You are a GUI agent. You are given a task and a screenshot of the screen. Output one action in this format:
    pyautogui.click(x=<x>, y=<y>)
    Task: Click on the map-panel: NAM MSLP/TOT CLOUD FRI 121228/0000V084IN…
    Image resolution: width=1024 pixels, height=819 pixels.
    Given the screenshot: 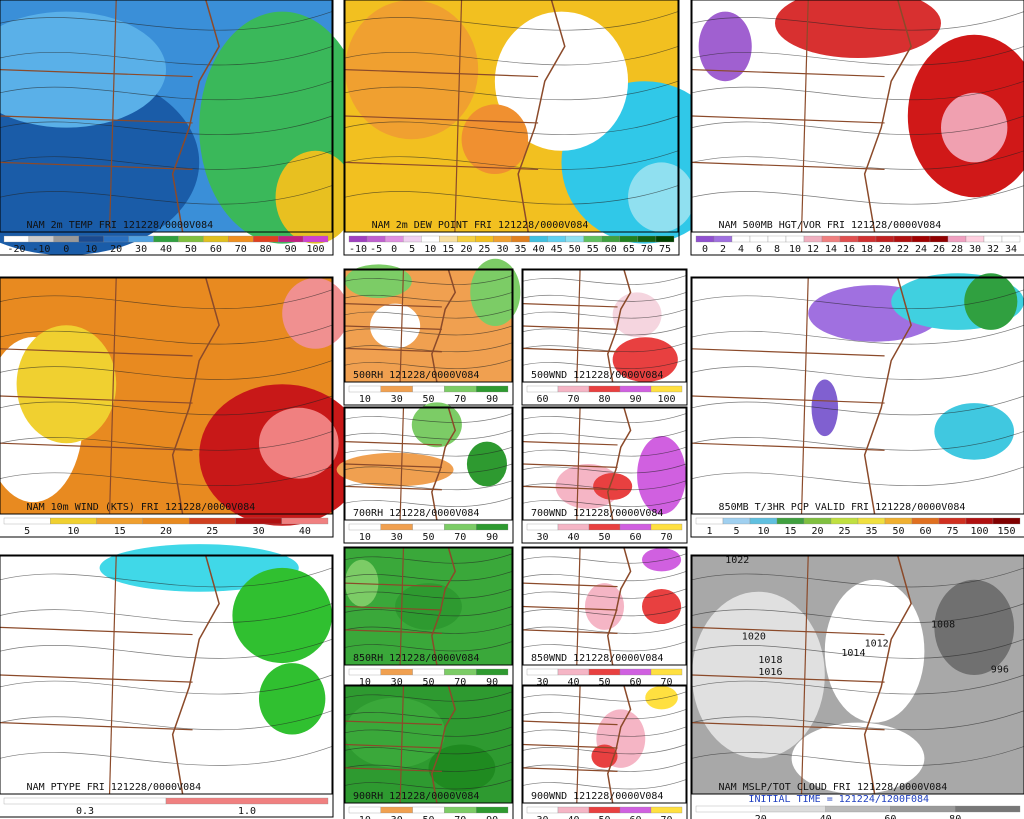 What is the action you would take?
    pyautogui.click(x=857, y=686)
    